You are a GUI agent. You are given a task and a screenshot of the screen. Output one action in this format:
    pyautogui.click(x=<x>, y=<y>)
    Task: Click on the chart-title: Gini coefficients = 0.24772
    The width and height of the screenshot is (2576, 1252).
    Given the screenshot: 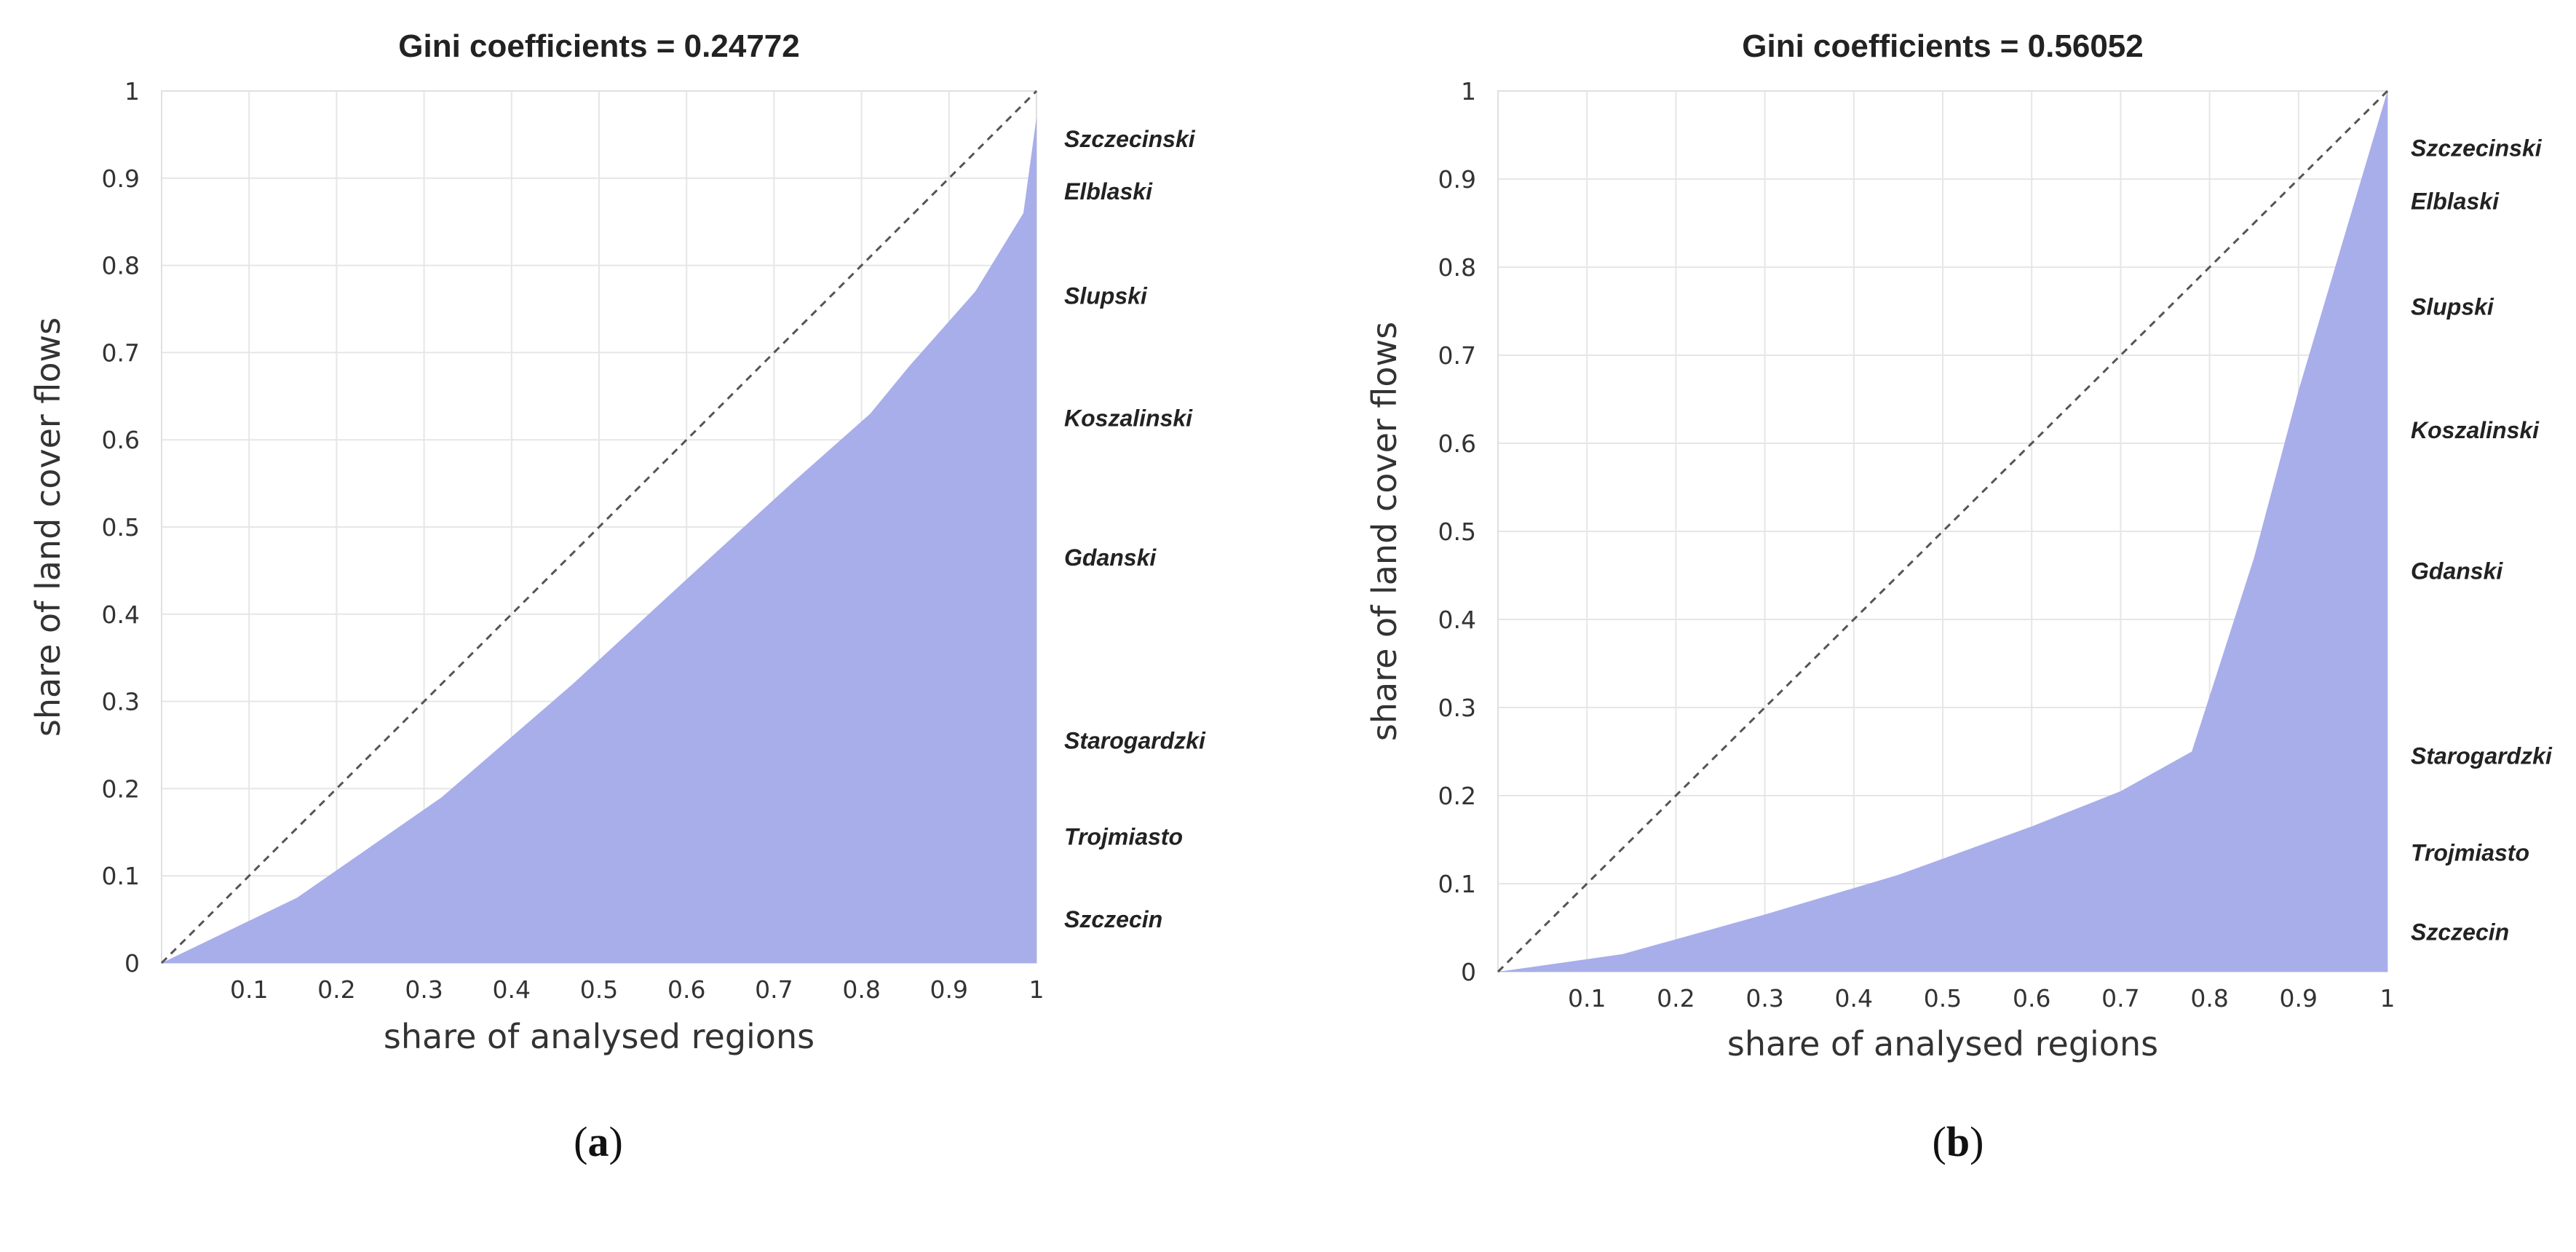 What is the action you would take?
    pyautogui.click(x=598, y=46)
    